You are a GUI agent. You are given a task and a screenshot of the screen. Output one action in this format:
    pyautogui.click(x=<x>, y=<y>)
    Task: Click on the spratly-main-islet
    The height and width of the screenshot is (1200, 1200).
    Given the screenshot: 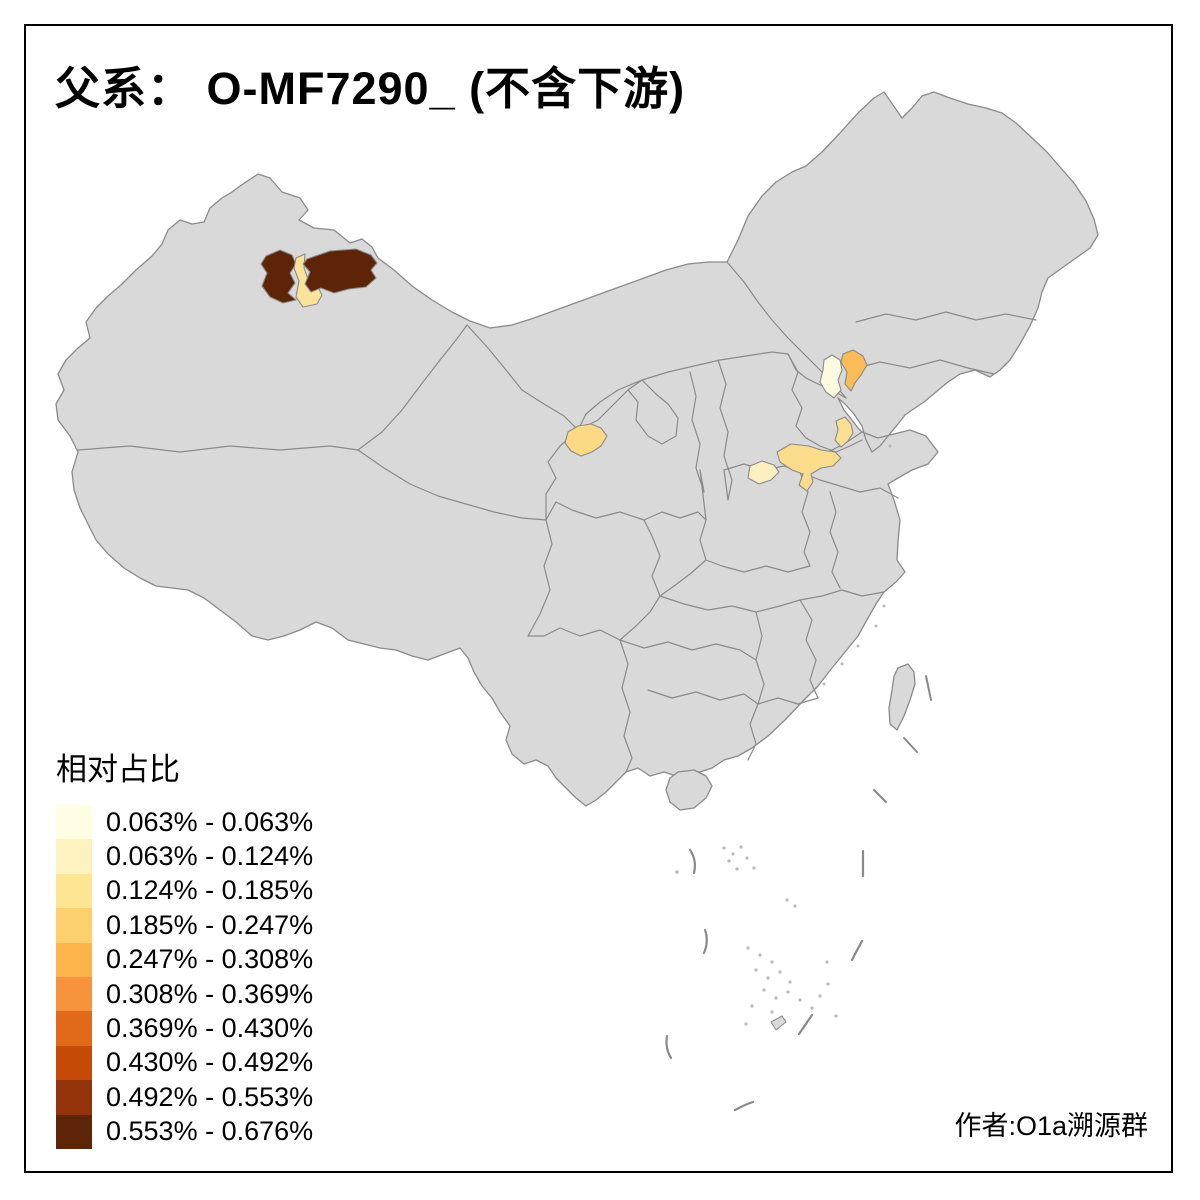 What is the action you would take?
    pyautogui.click(x=778, y=1023)
    